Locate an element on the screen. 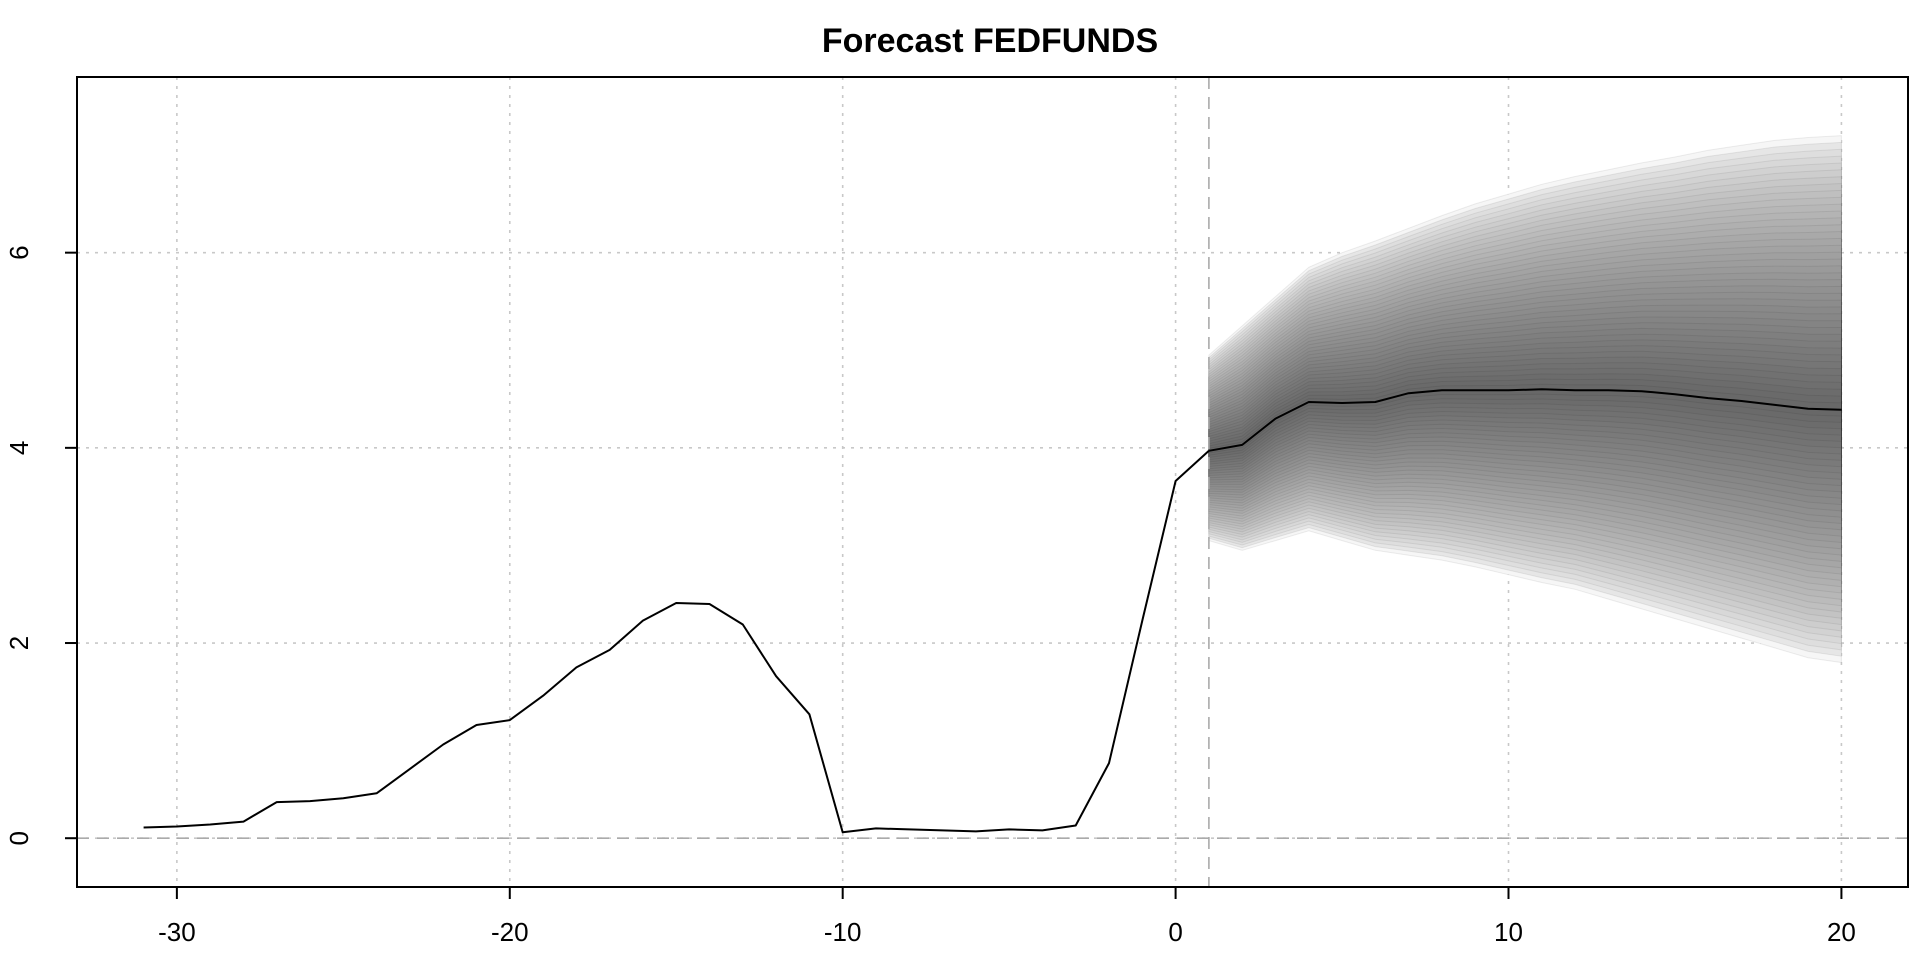  y-tick-label: 4 is located at coordinates (19, 448).